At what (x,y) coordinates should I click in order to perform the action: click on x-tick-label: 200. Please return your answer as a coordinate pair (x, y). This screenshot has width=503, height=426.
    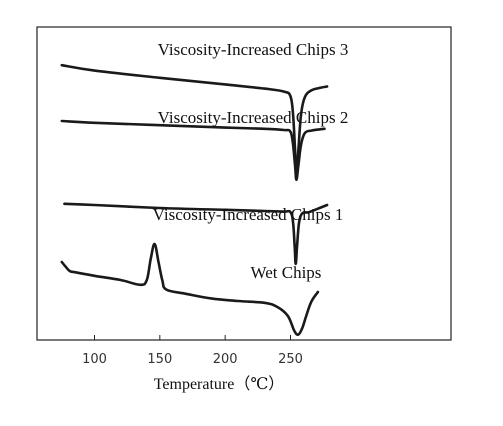
    Looking at the image, I should click on (225, 359).